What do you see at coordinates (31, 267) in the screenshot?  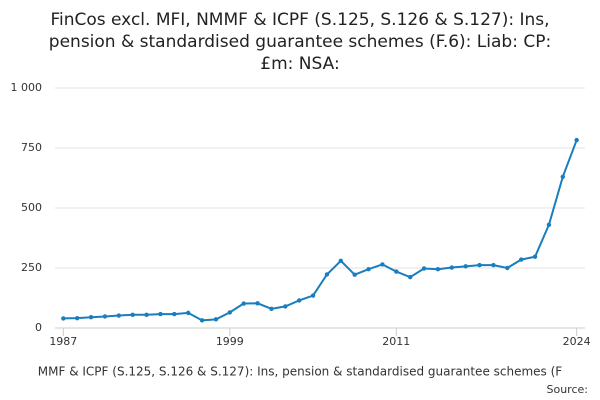 I see `y-tick-label: 250` at bounding box center [31, 267].